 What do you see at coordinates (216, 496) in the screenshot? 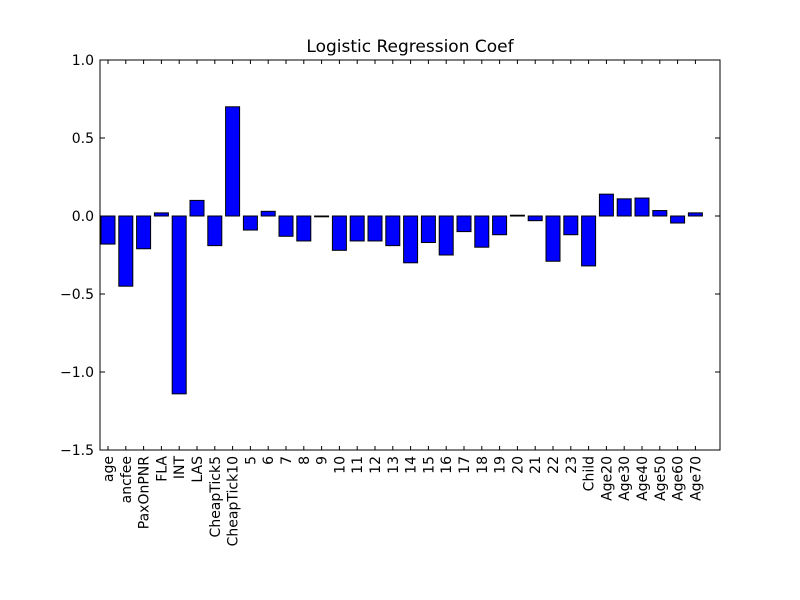
I see `x-tick-label: CheapTick5` at bounding box center [216, 496].